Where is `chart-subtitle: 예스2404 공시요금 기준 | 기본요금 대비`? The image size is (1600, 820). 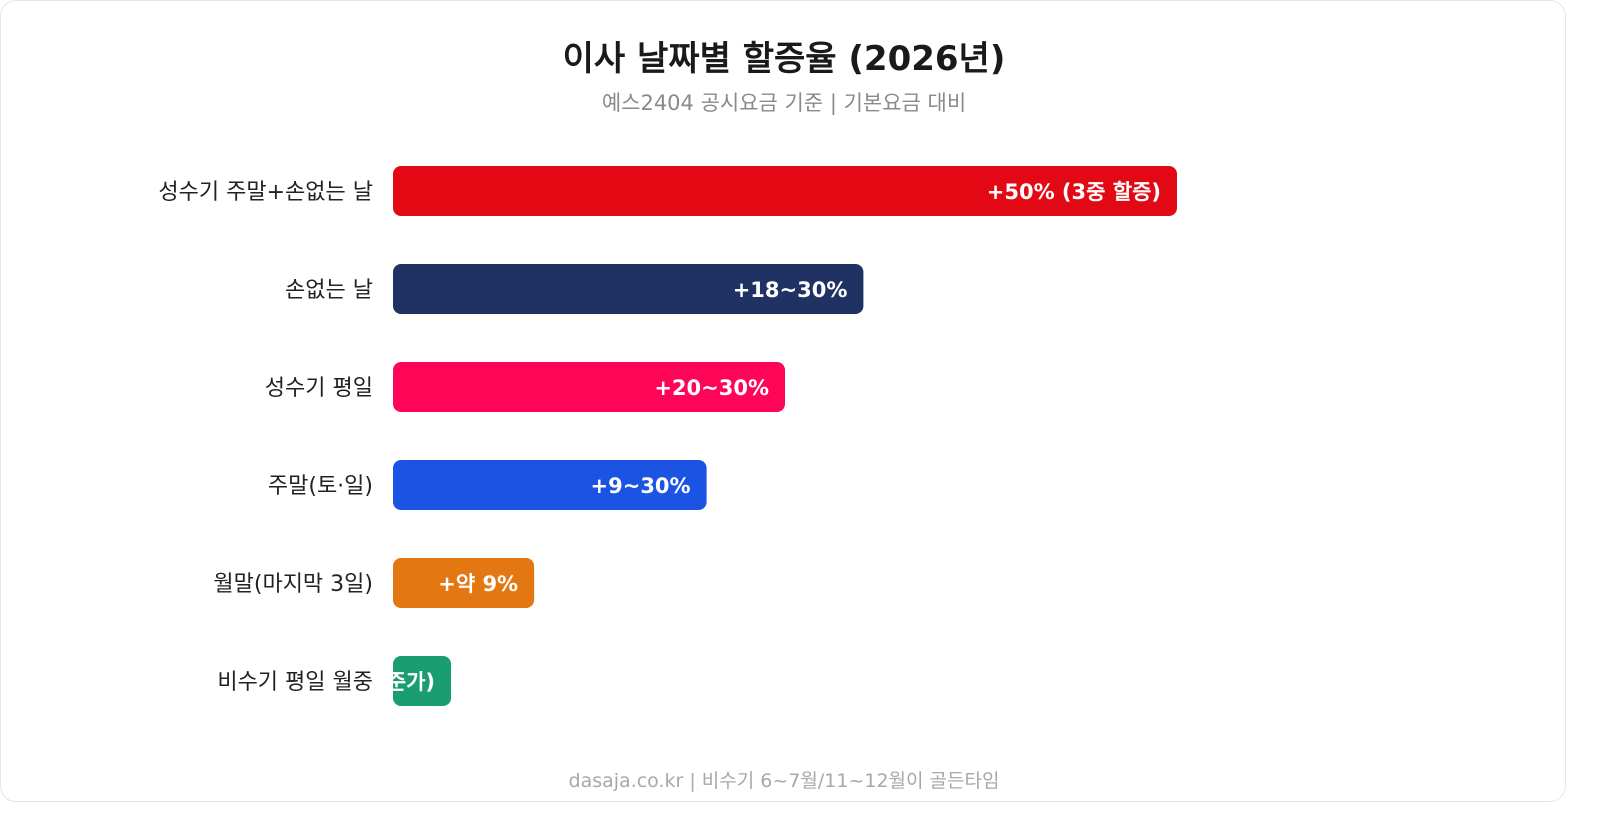 chart-subtitle: 예스2404 공시요금 기준 | 기본요금 대비 is located at coordinates (784, 103).